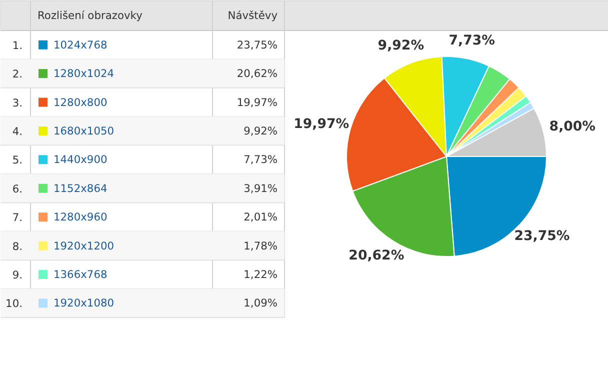 The width and height of the screenshot is (608, 370). I want to click on data-label: 3,91%, so click(261, 188).